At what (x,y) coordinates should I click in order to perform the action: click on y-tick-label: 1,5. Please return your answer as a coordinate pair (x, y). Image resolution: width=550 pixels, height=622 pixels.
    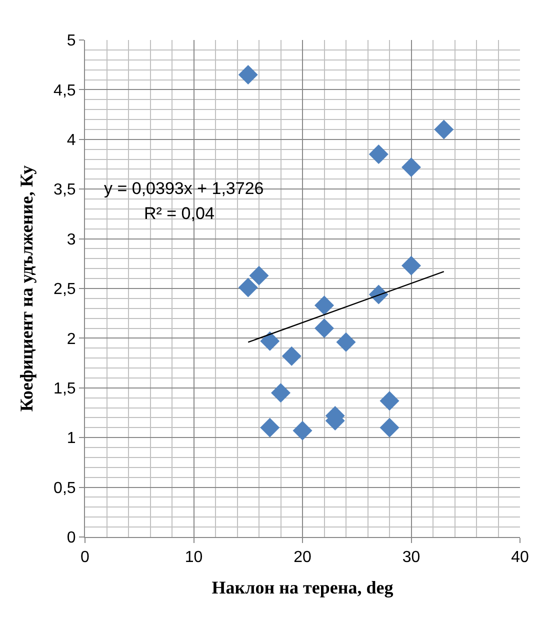
    Looking at the image, I should click on (65, 389).